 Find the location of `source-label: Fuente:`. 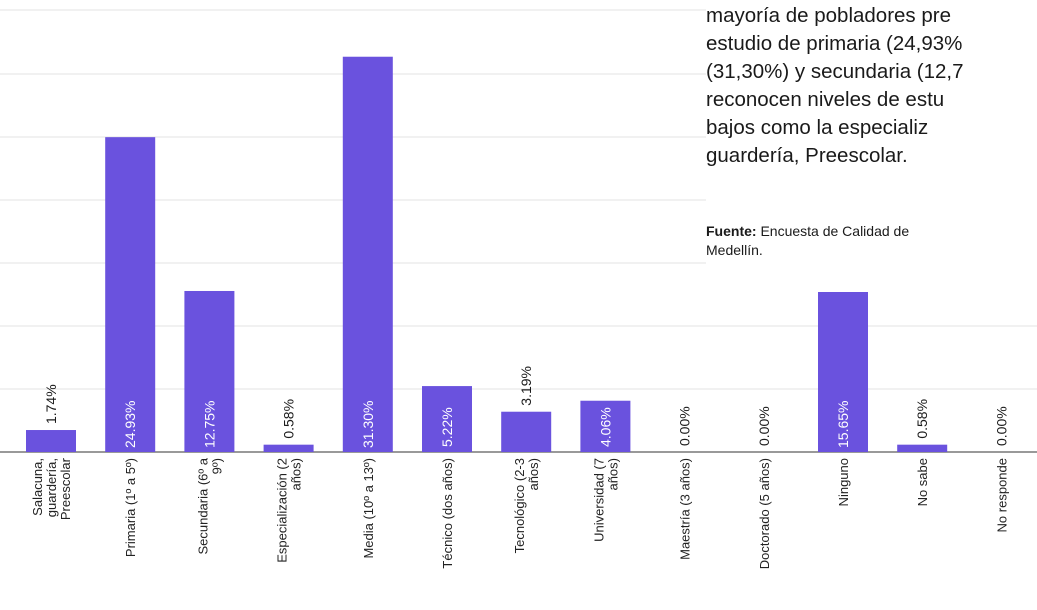

source-label: Fuente: is located at coordinates (731, 231).